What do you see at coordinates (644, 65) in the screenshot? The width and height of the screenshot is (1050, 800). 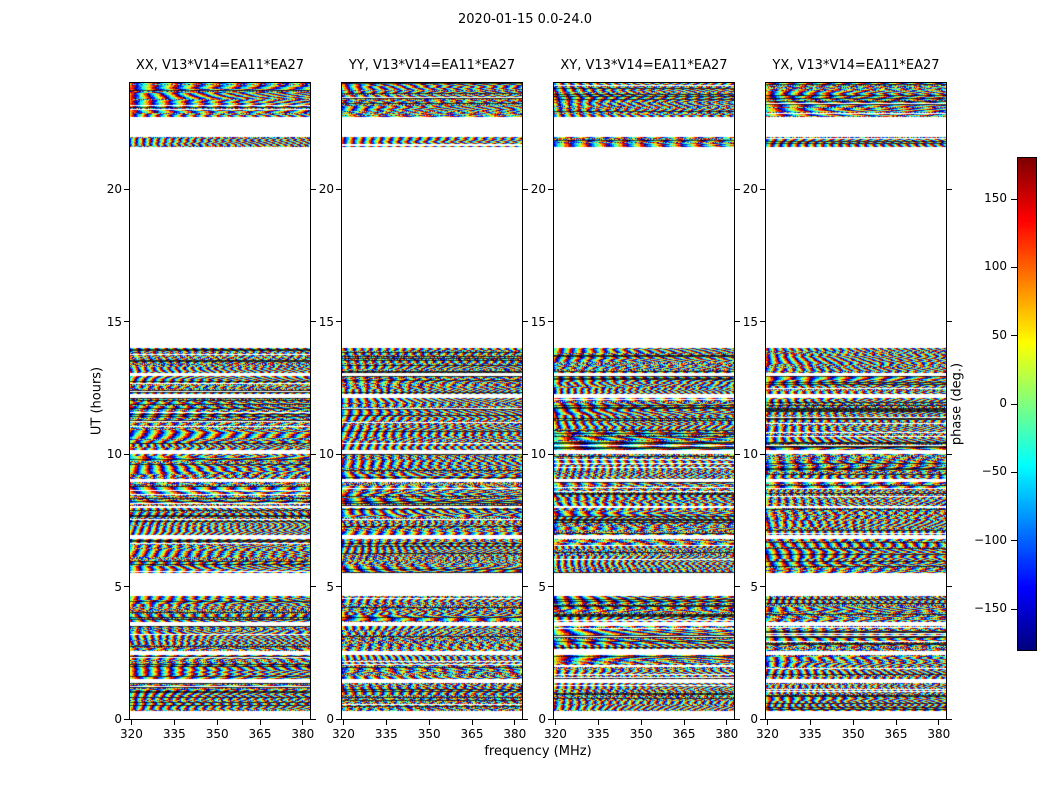 I see `subplot-title-XY: XY, V13*V14=EA11*EA27` at bounding box center [644, 65].